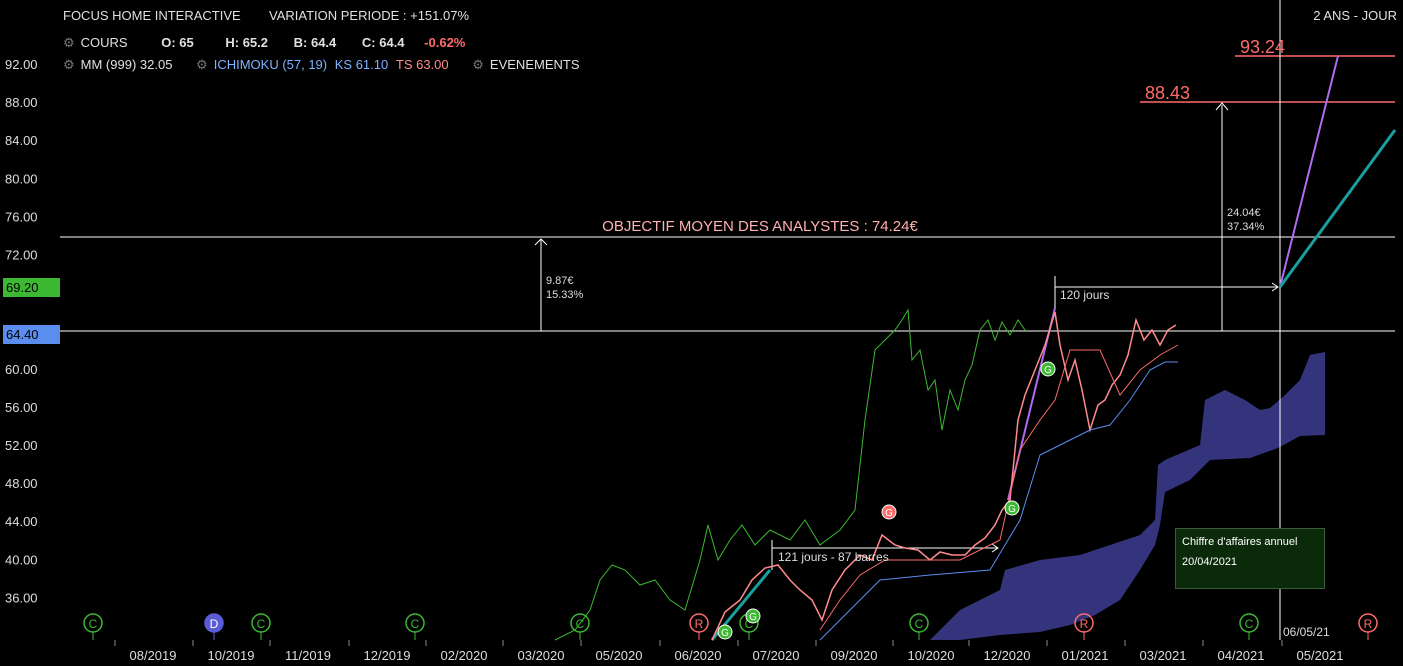 This screenshot has height=666, width=1403. I want to click on x-tick-label: 12/2019, so click(387, 655).